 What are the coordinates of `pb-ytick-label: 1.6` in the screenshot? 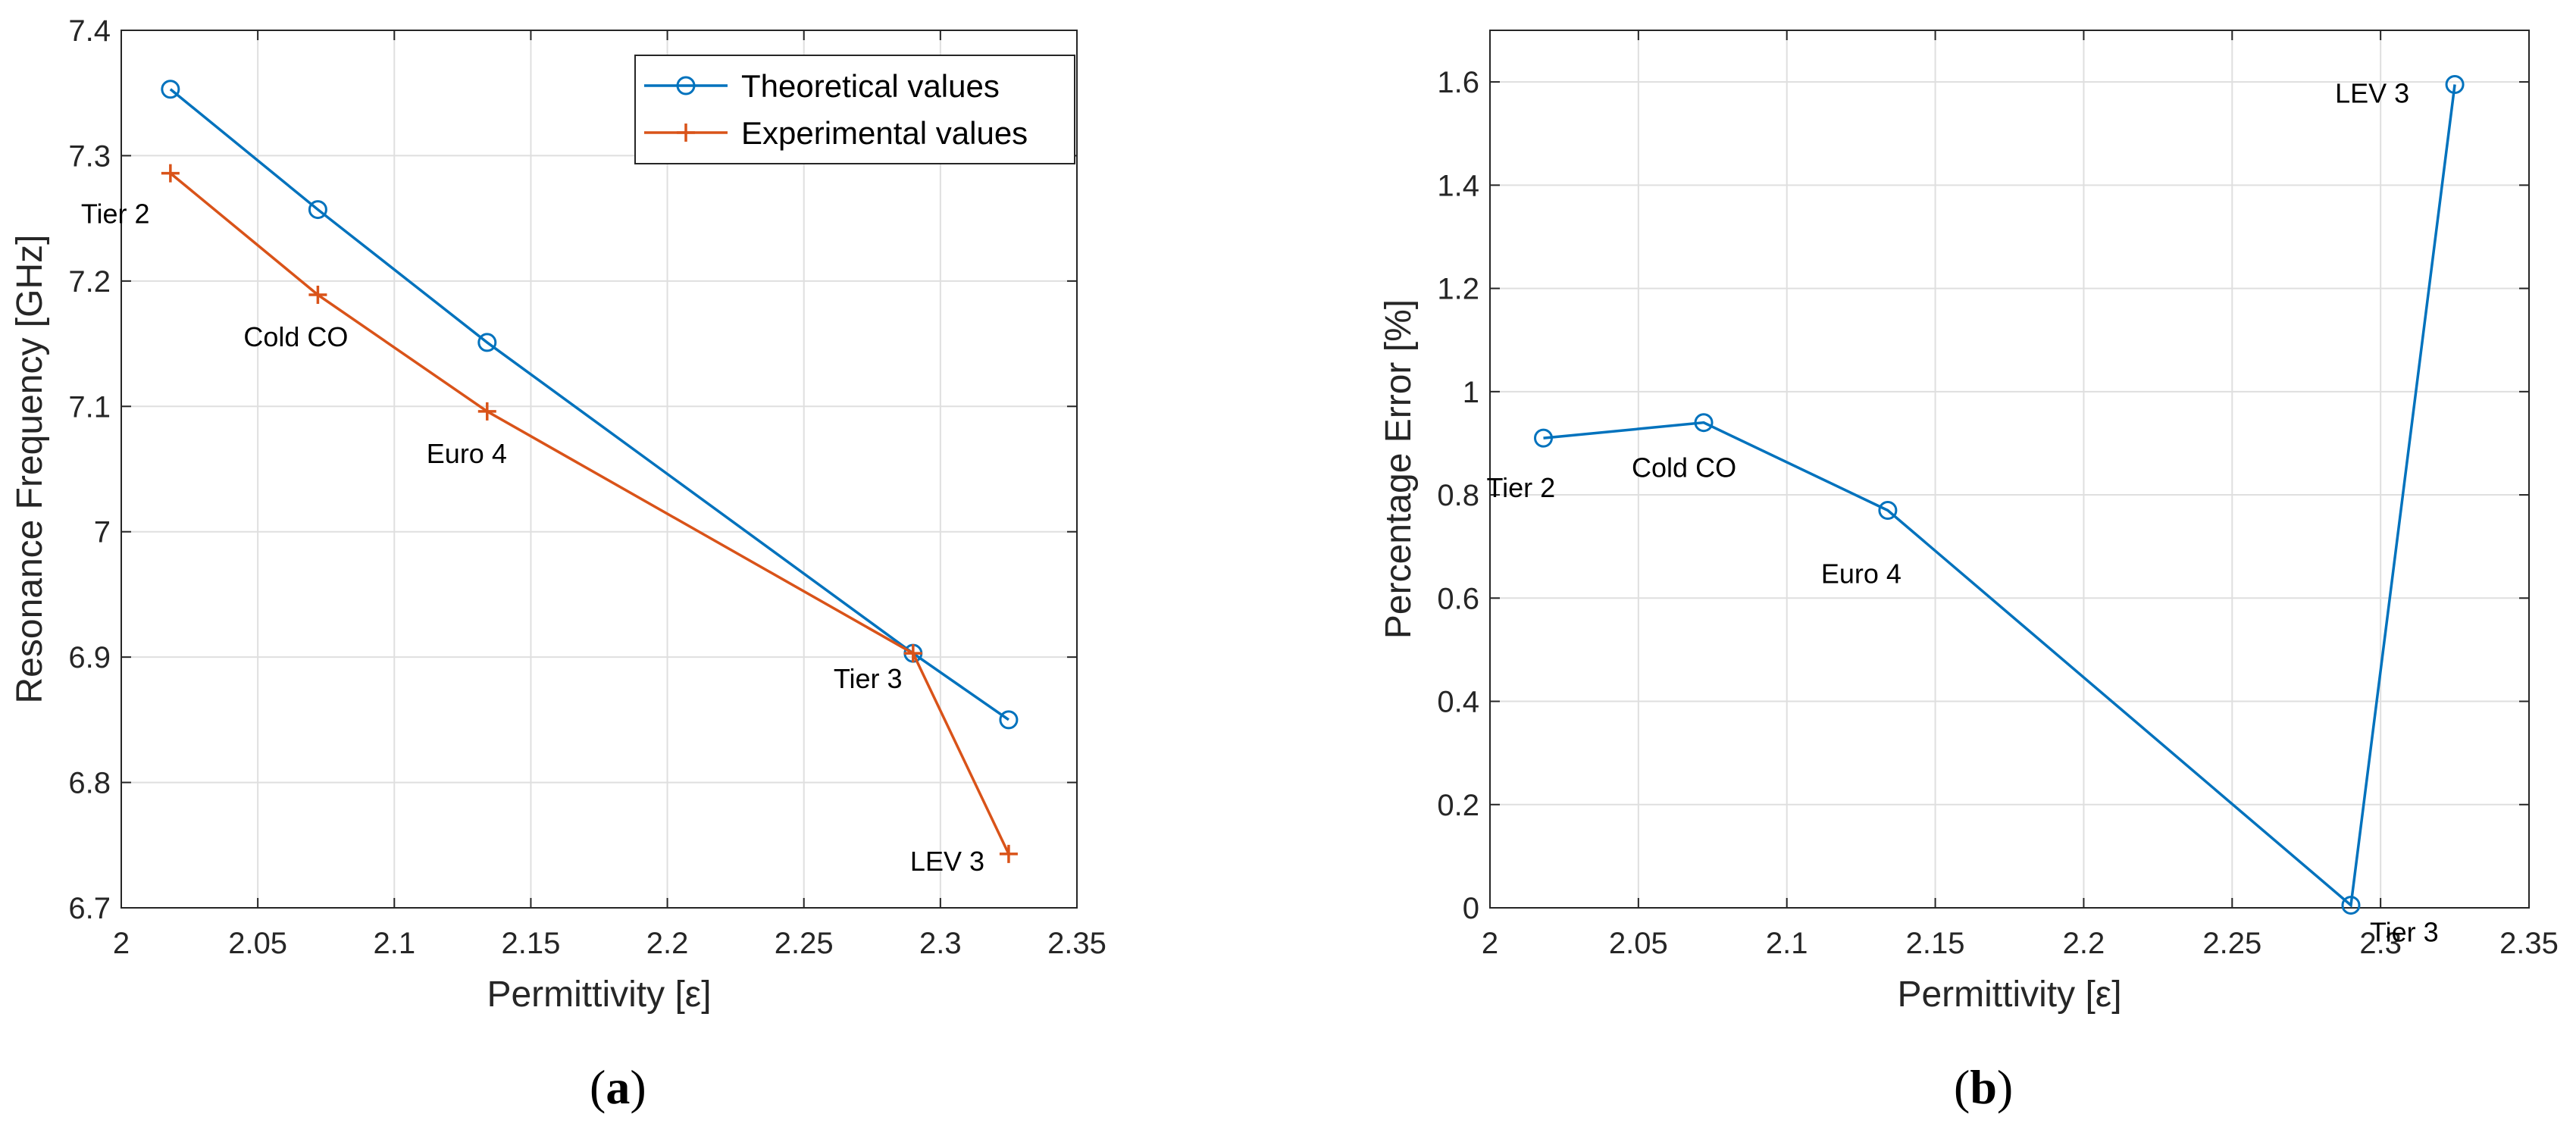 It's located at (1458, 82).